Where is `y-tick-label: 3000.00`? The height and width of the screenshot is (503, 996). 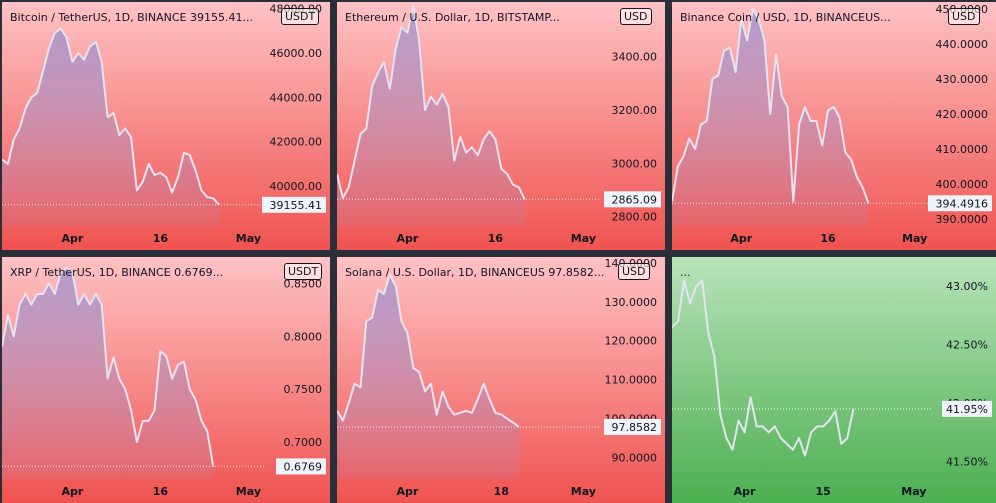 y-tick-label: 3000.00 is located at coordinates (635, 163).